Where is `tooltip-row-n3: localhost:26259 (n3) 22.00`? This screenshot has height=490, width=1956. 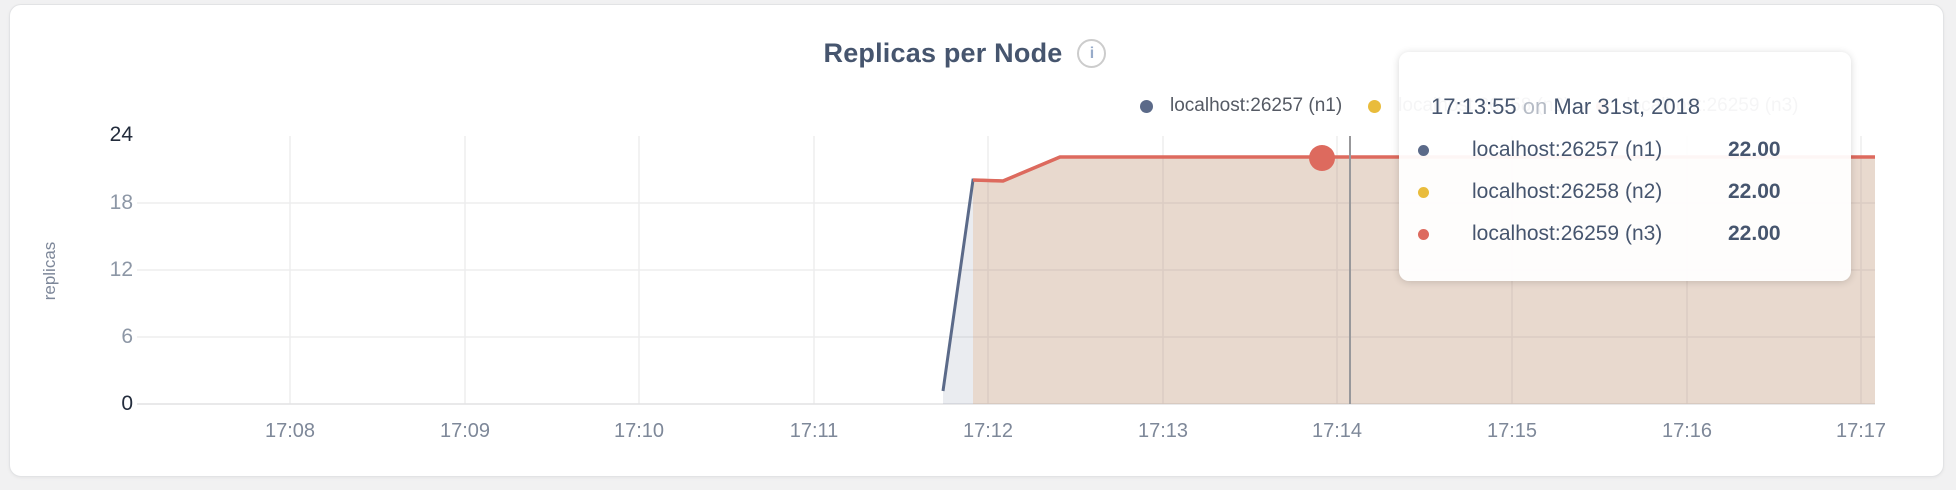
tooltip-row-n3: localhost:26259 (n3) 22.00 is located at coordinates (1625, 234).